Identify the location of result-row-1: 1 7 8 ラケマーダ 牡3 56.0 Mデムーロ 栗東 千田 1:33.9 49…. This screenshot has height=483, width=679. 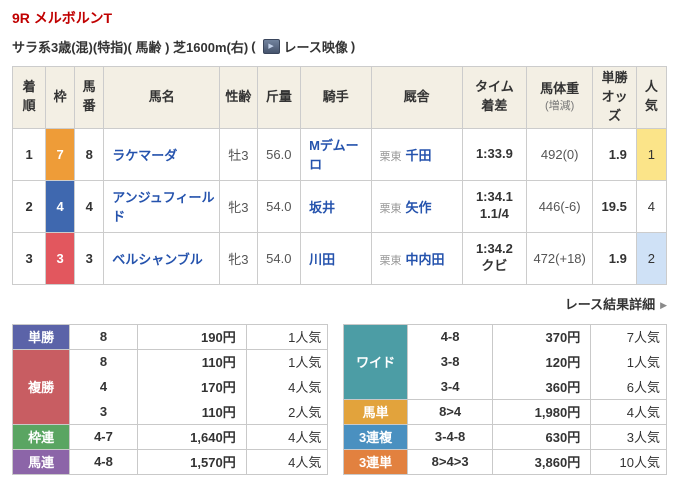
(339, 154).